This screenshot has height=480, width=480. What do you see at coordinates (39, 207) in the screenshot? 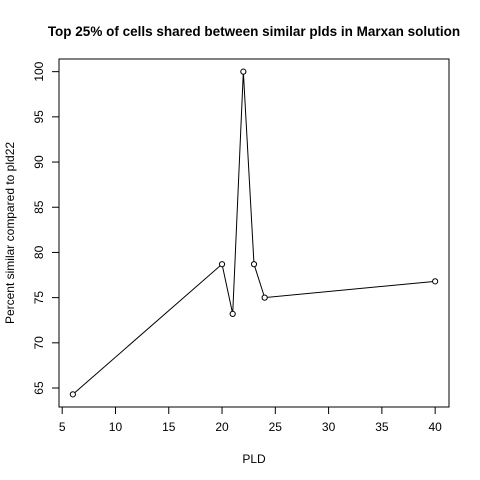
I see `y-tick-label: 85` at bounding box center [39, 207].